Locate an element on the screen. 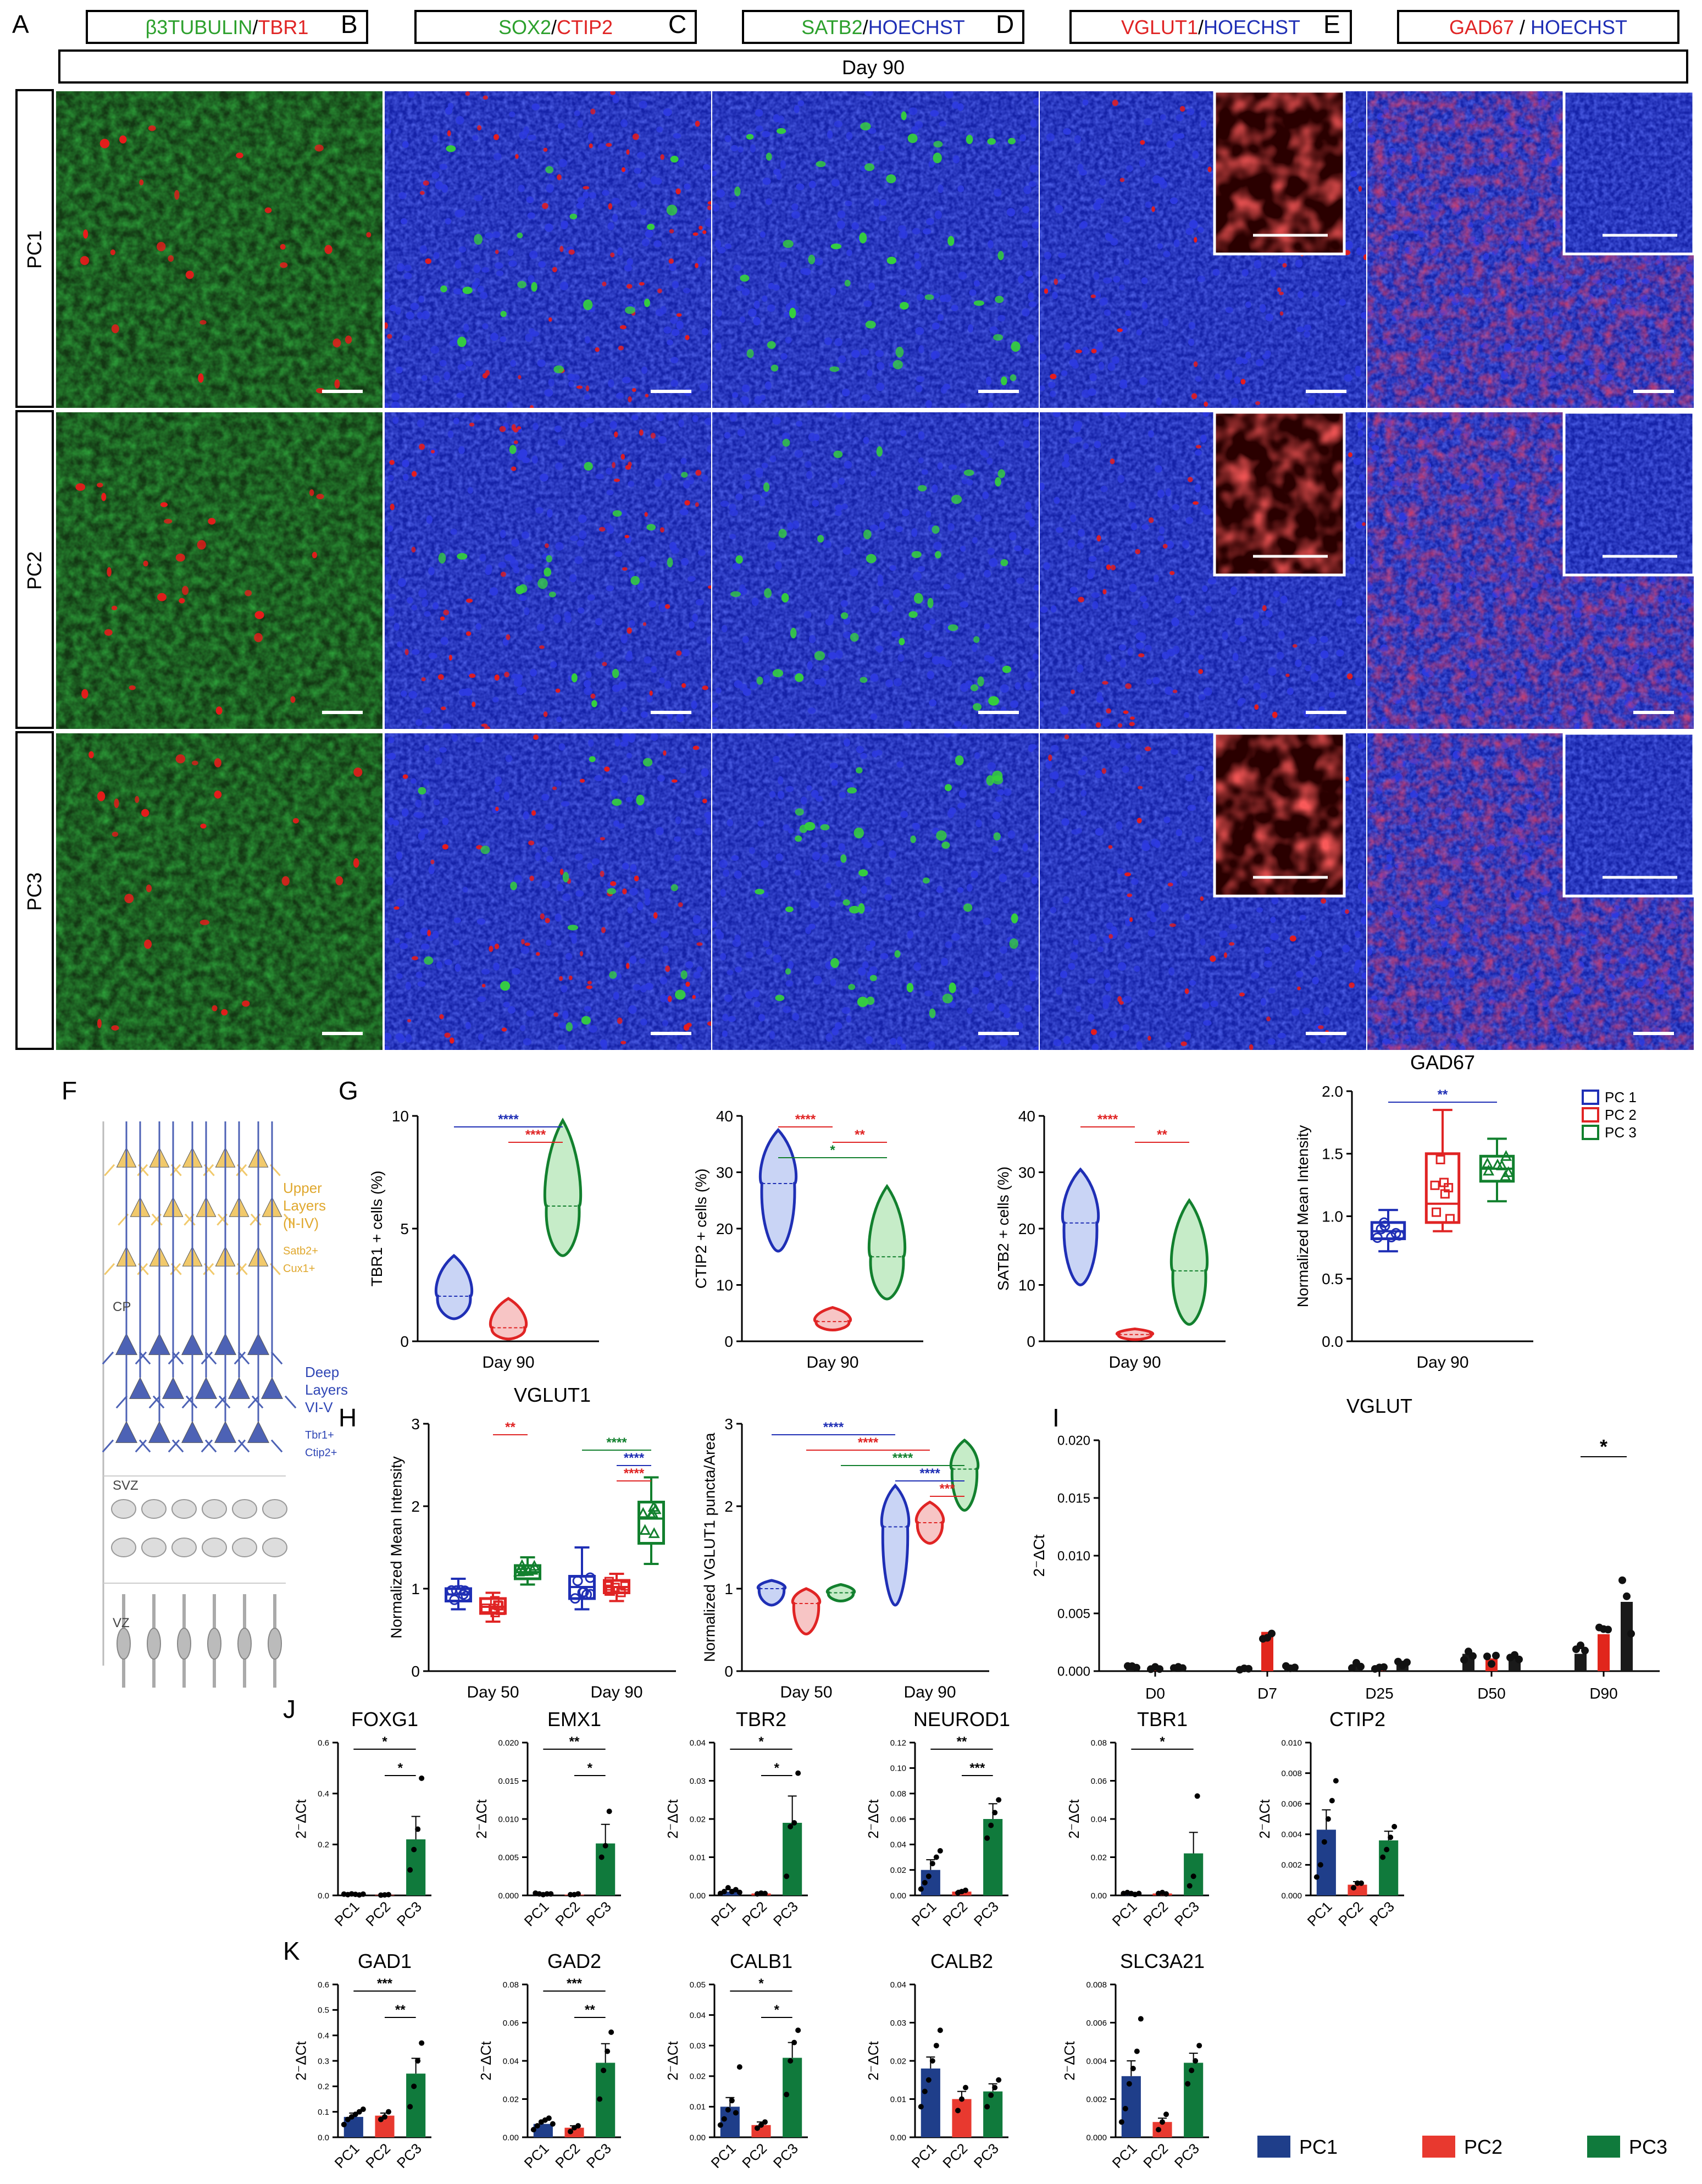 Image resolution: width=1702 pixels, height=2184 pixels. y-tick-label: 0.008 is located at coordinates (1096, 1984).